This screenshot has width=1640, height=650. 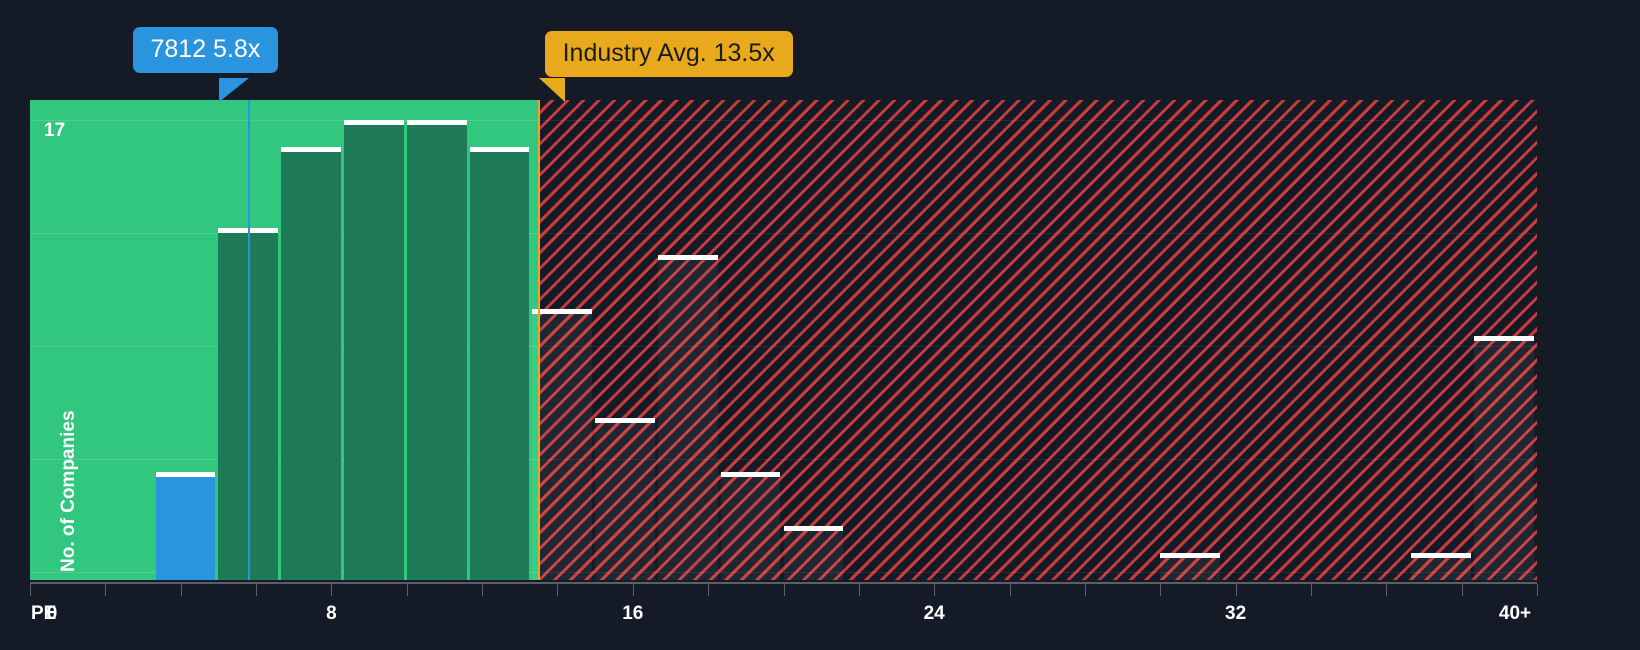 What do you see at coordinates (55, 130) in the screenshot?
I see `y-max-value-label: 17` at bounding box center [55, 130].